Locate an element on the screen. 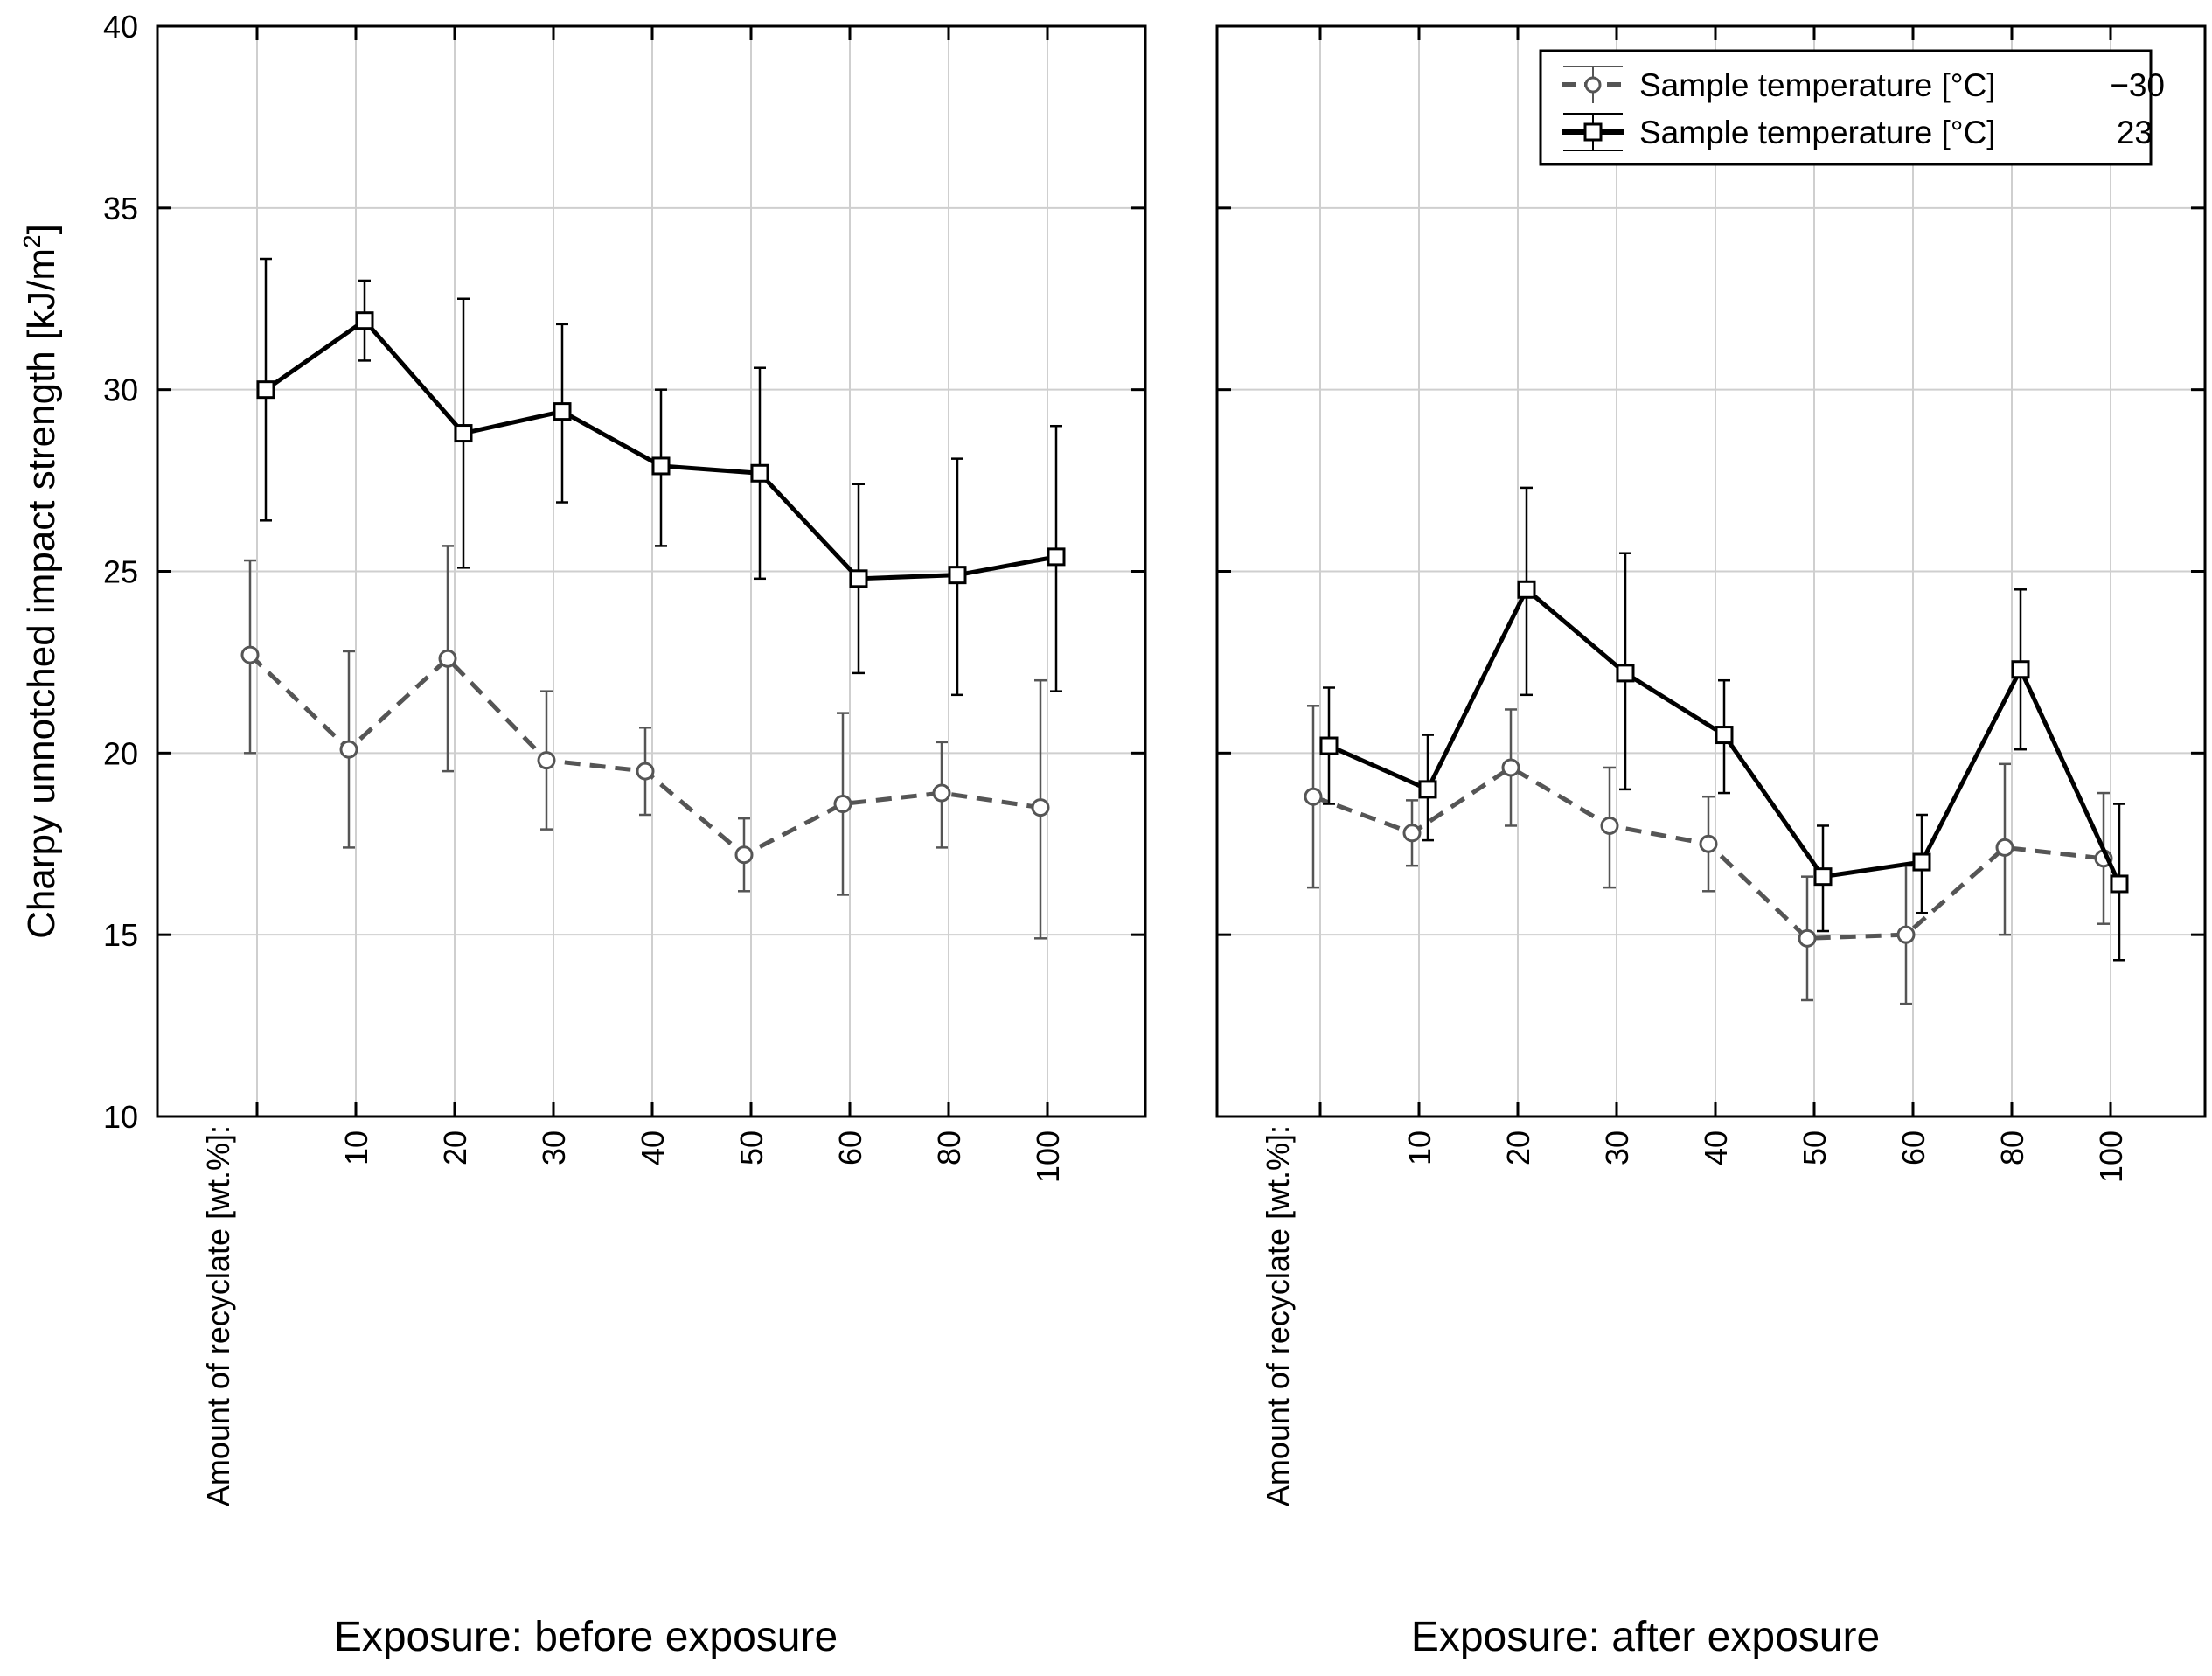 This screenshot has width=2212, height=1676. x-axis-label-before: Amount of recyclate [wt.%]: is located at coordinates (218, 1316).